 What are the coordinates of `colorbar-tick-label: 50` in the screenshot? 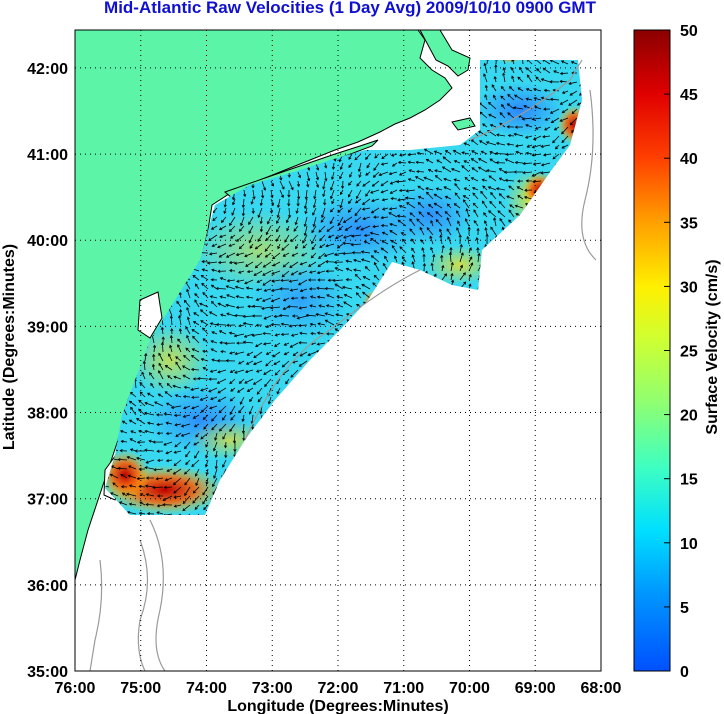 It's located at (689, 31).